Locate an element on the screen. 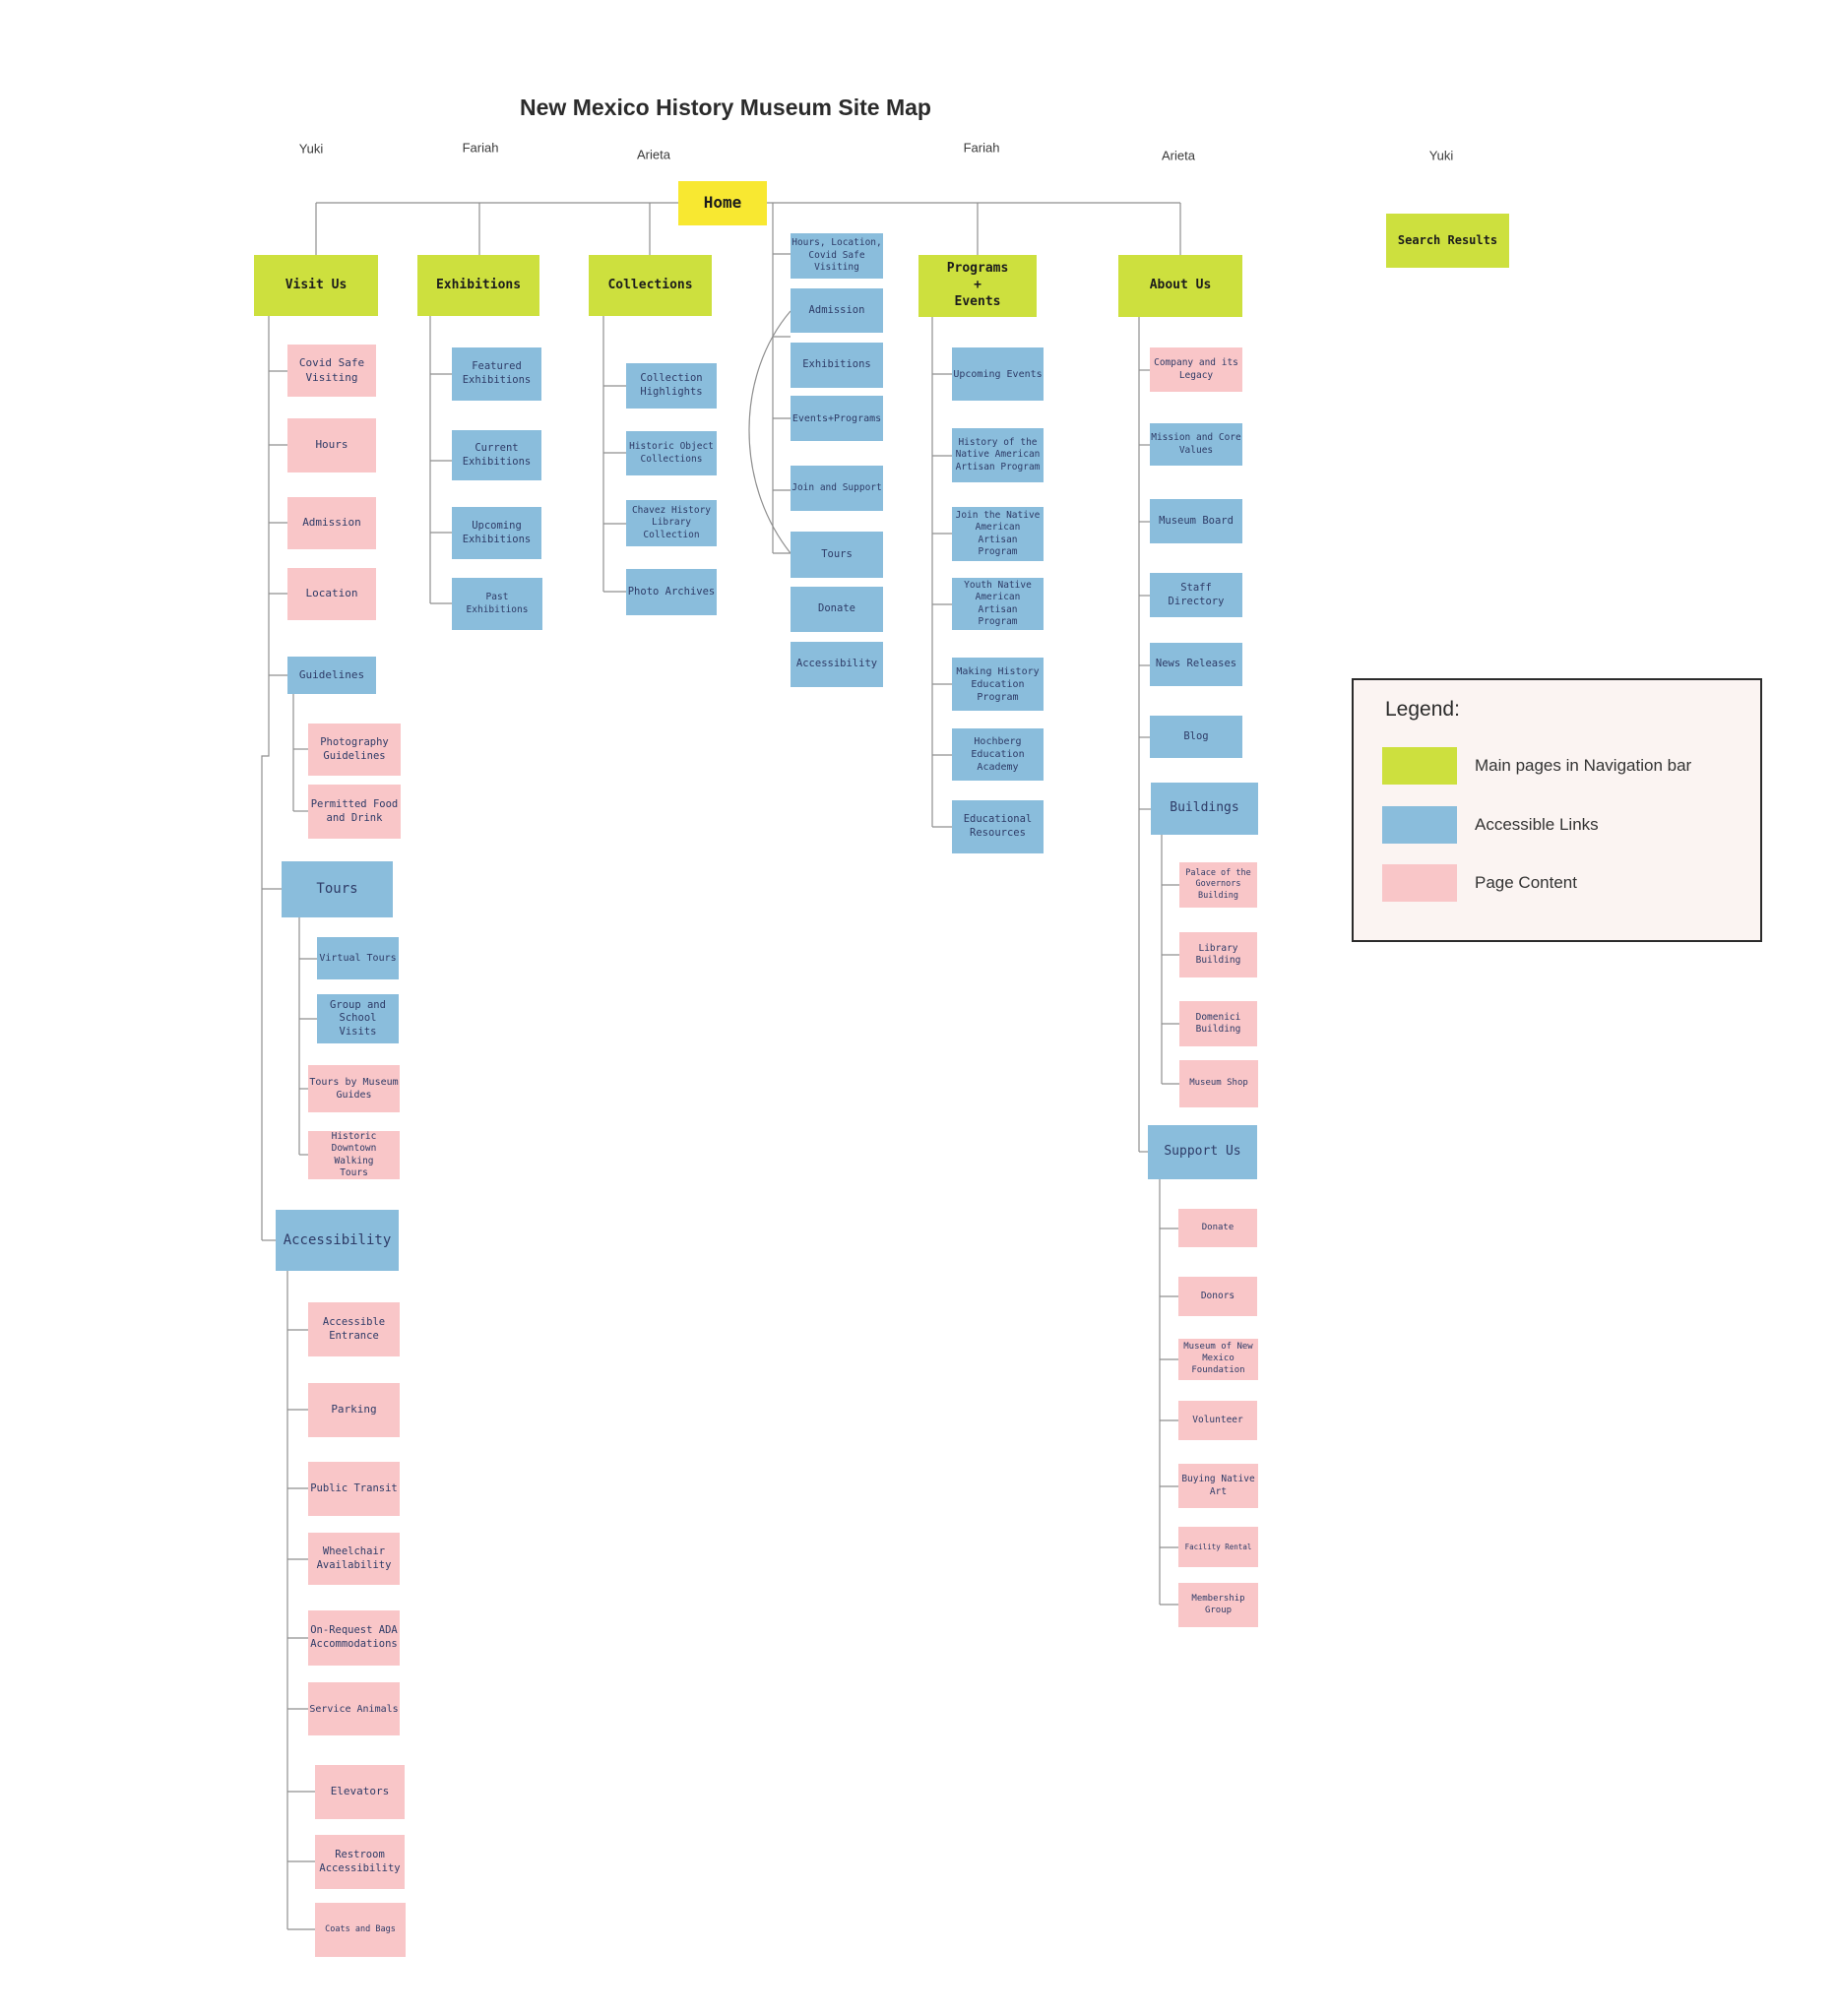 This screenshot has height=2016, width=1836. node-library-building: Library Building is located at coordinates (1218, 954).